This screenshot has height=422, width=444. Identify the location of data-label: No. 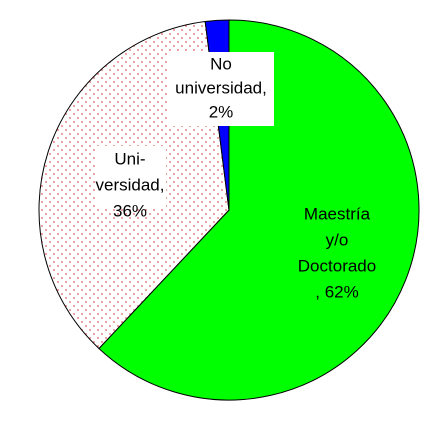
(221, 63).